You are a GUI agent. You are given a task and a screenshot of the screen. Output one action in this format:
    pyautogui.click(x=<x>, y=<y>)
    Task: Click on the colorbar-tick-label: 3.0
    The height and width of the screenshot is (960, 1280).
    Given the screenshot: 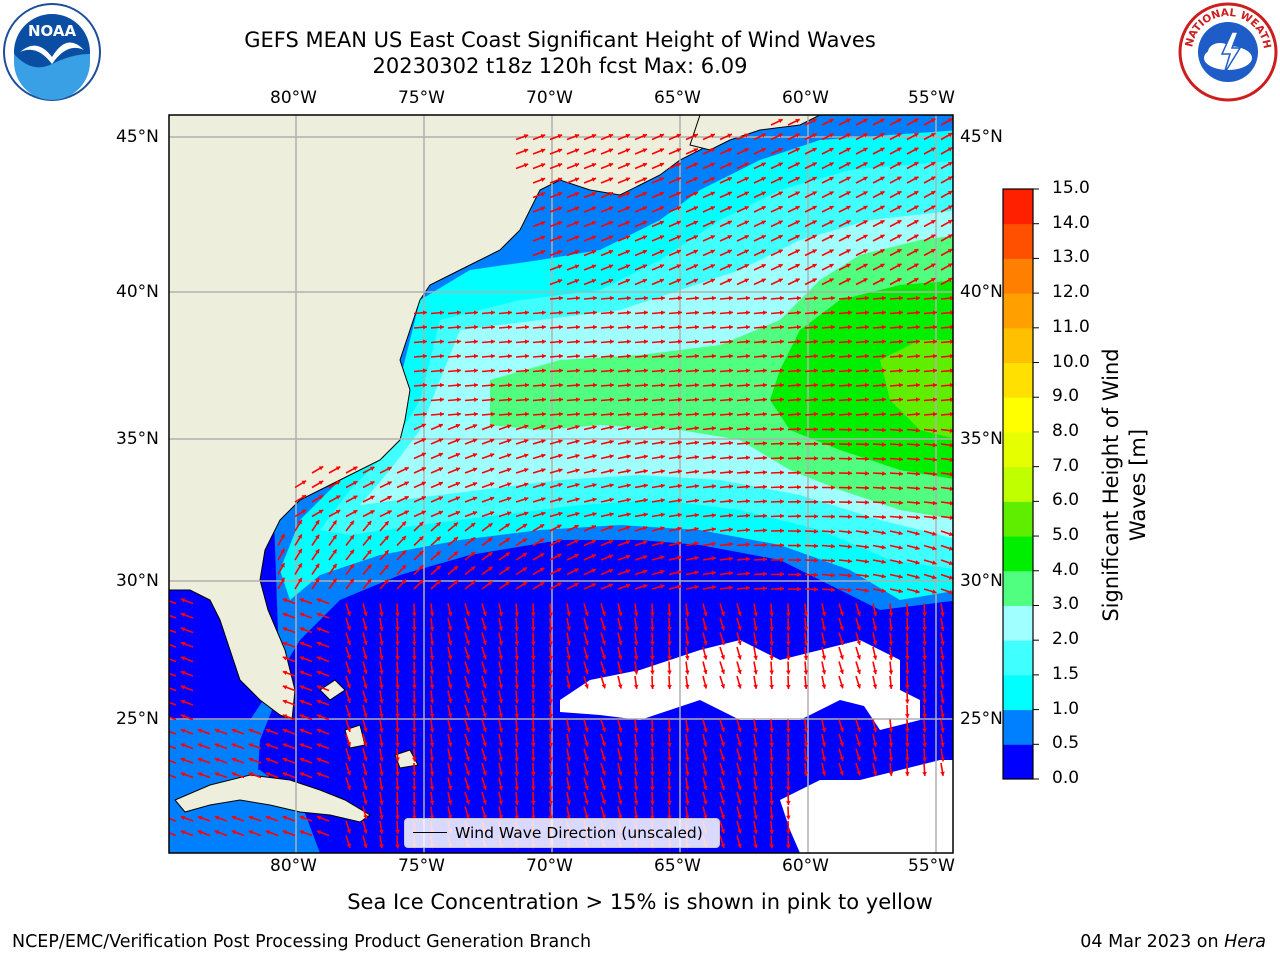 What is the action you would take?
    pyautogui.click(x=1066, y=604)
    